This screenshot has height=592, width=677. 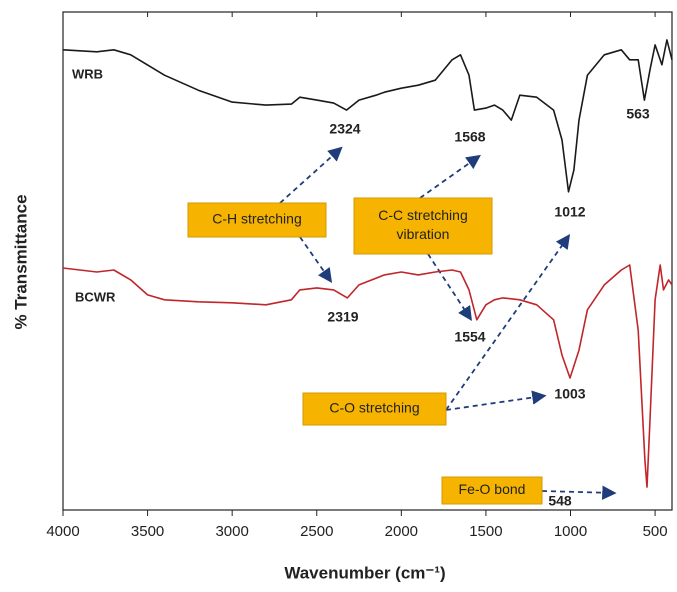 What do you see at coordinates (469, 137) in the screenshot?
I see `peak-label: 1568` at bounding box center [469, 137].